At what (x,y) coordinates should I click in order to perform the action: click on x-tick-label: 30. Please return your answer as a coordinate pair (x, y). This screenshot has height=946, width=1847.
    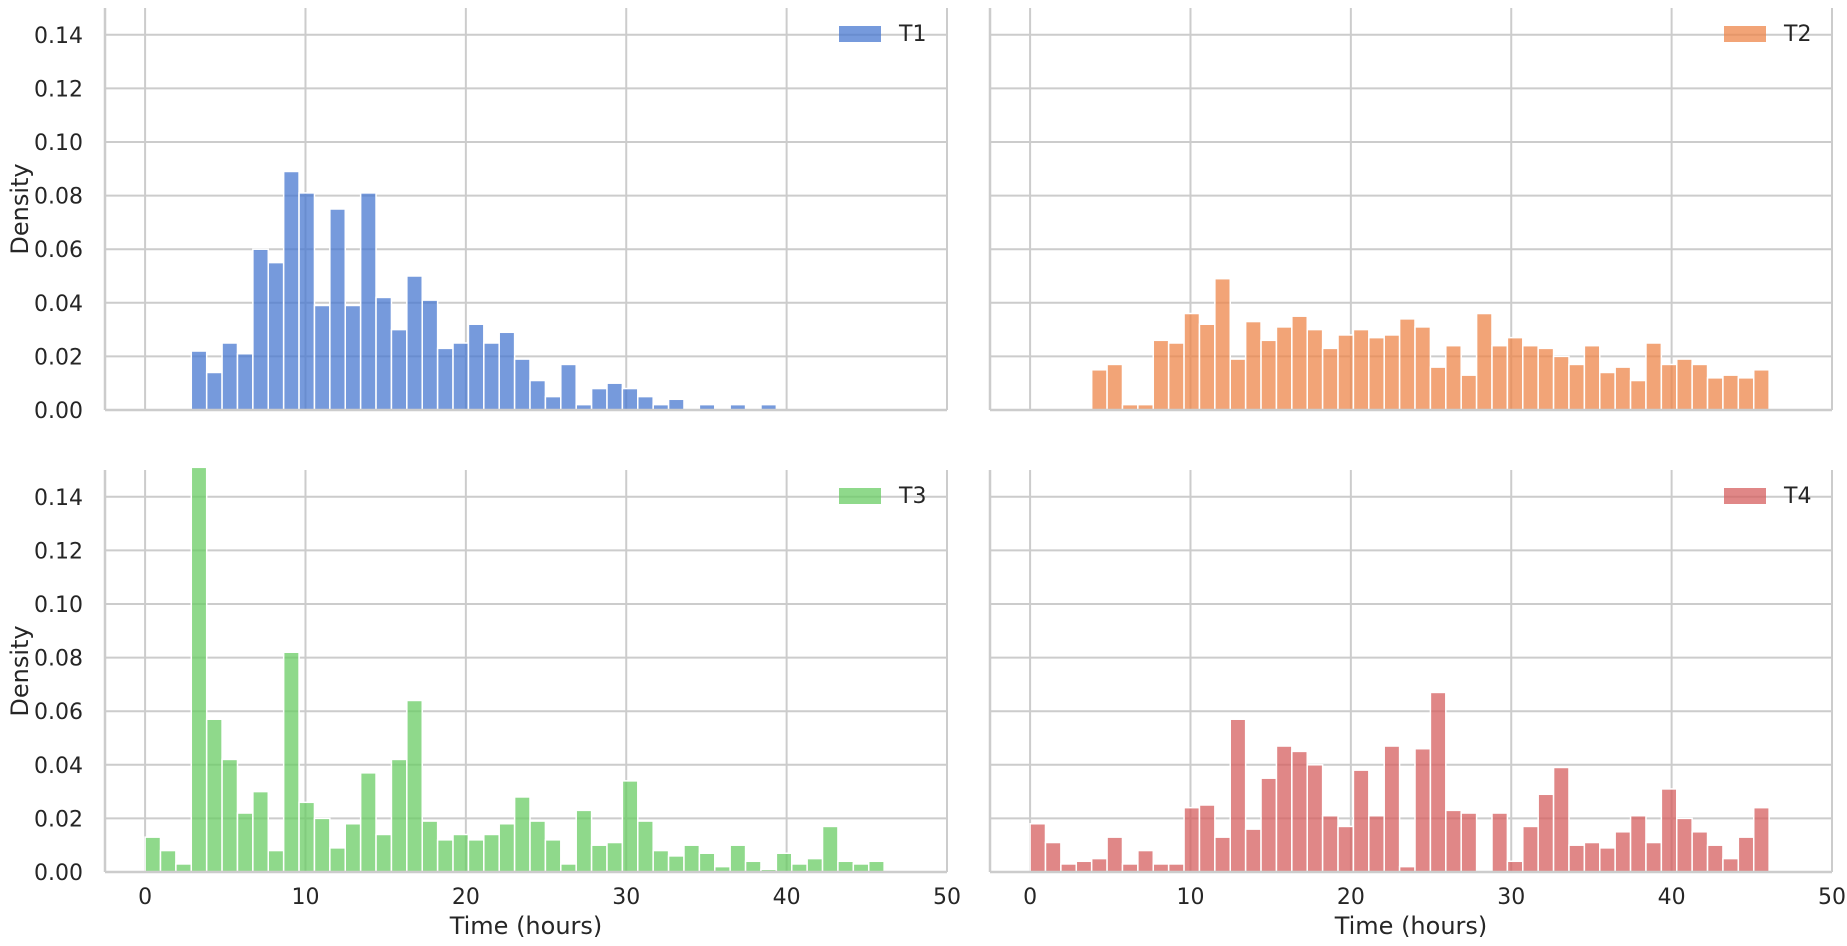
    Looking at the image, I should click on (1511, 897).